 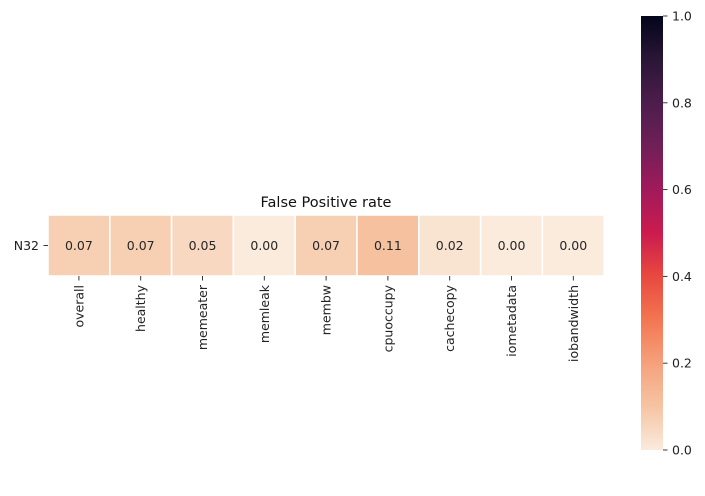 What do you see at coordinates (511, 321) in the screenshot?
I see `x-tick-label-iometadata: iometadata` at bounding box center [511, 321].